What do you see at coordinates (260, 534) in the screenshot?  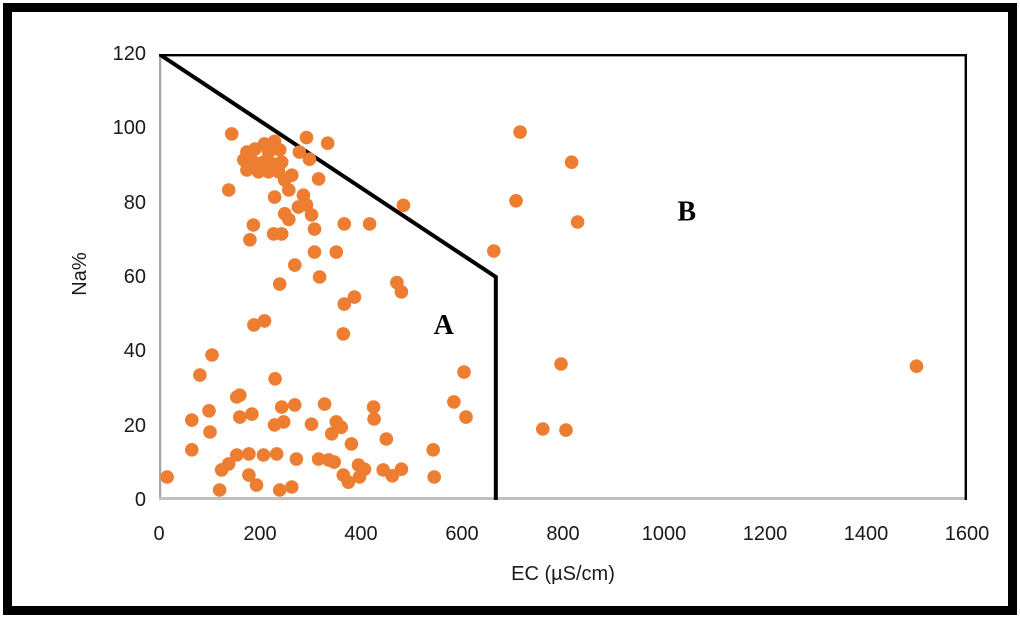 I see `x-tick-label: 200` at bounding box center [260, 534].